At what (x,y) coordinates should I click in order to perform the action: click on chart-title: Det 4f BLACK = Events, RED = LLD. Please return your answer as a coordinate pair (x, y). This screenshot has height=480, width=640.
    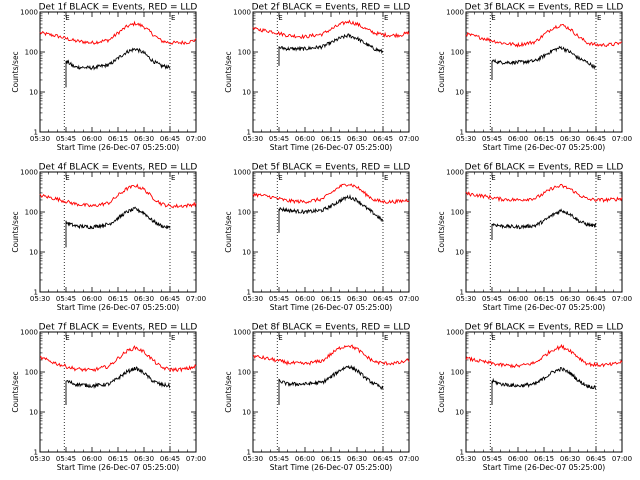
    Looking at the image, I should click on (118, 168).